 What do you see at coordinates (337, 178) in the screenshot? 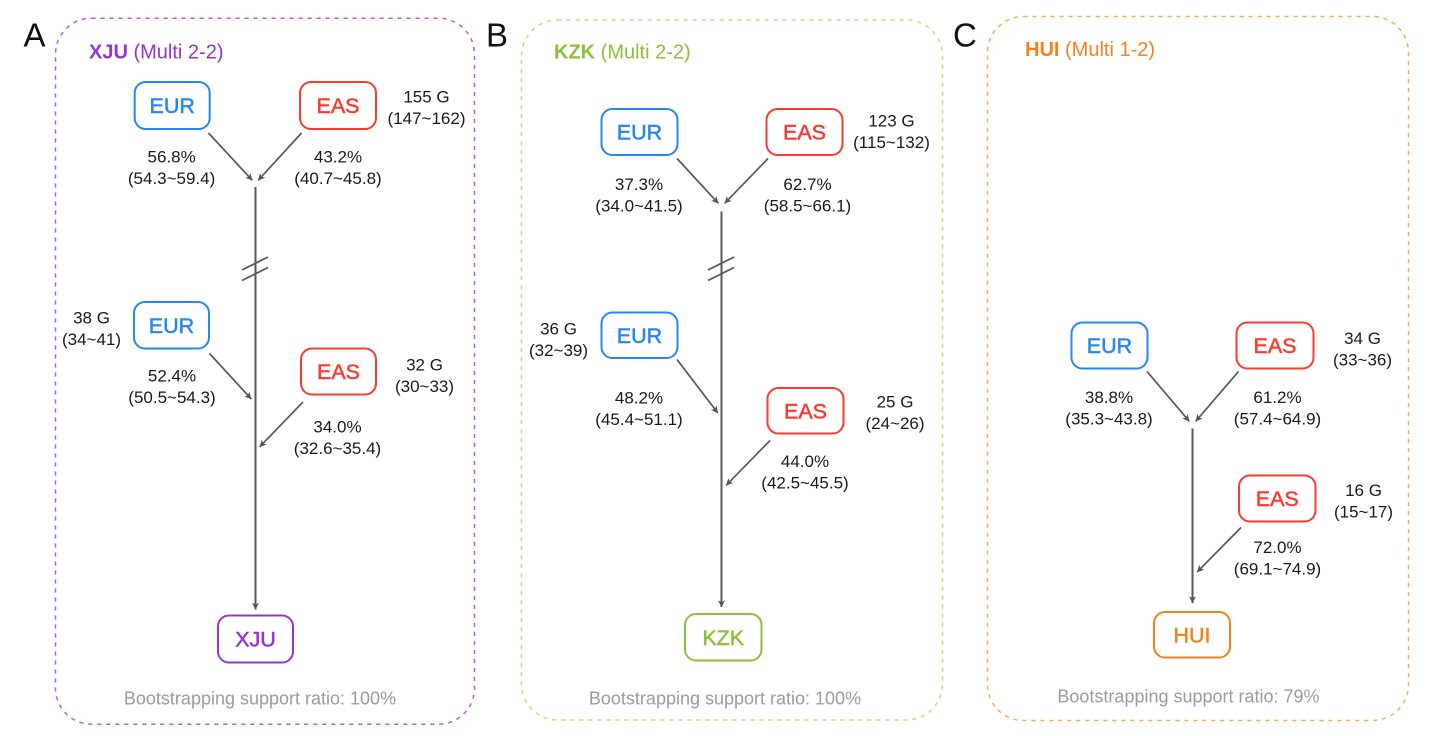
I see `svg-text: (40.7~45.8)` at bounding box center [337, 178].